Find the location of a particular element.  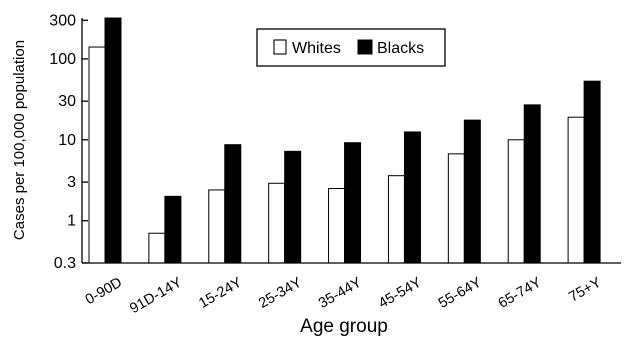

x-tick-label: 35-44Y is located at coordinates (340, 292).